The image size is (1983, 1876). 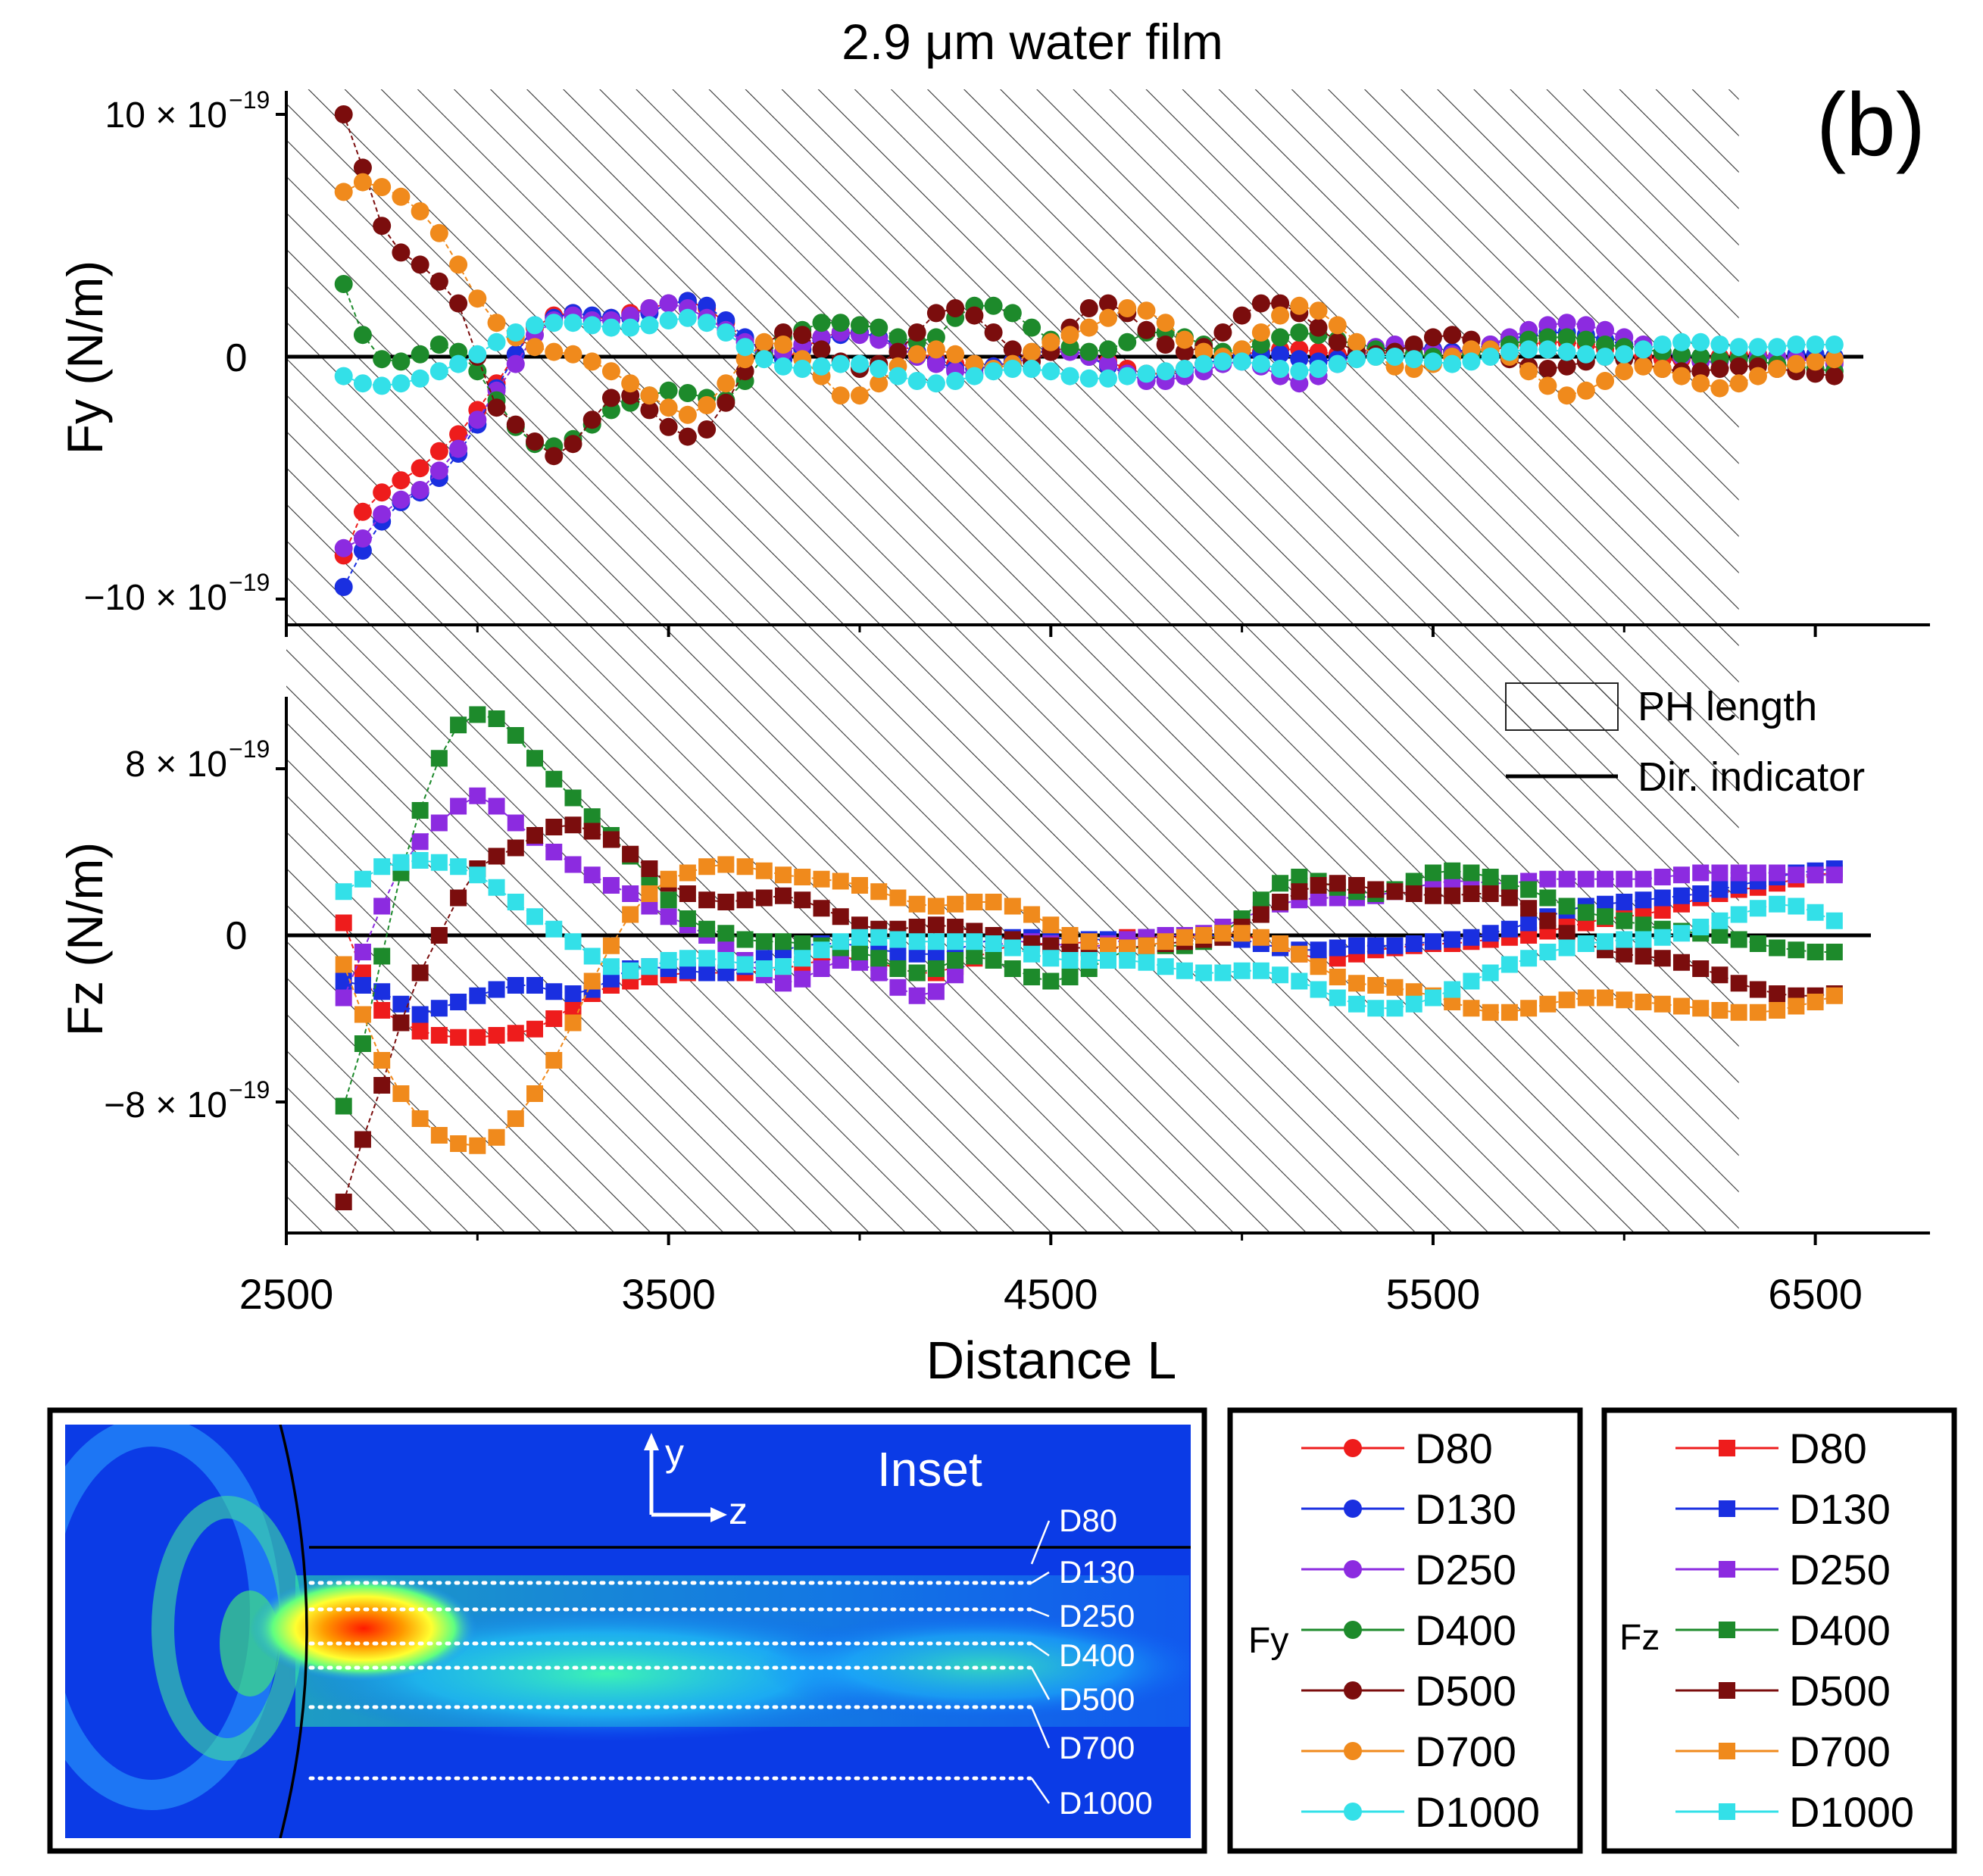 I want to click on legend-label: D500, so click(x=1840, y=1691).